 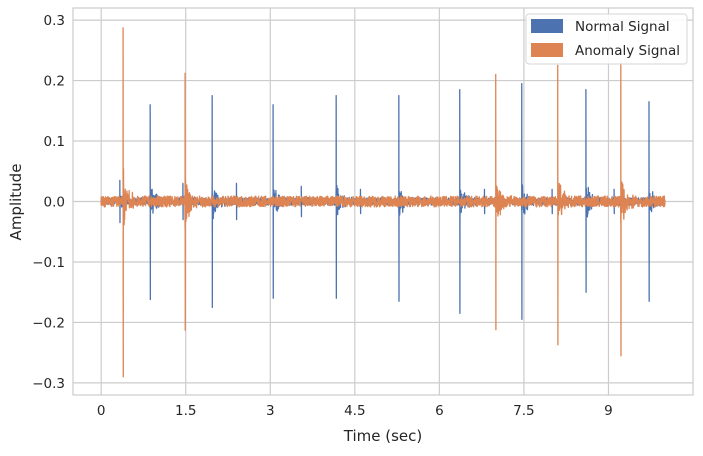 I want to click on legend-label-anomaly: Anomaly Signal, so click(x=627, y=51).